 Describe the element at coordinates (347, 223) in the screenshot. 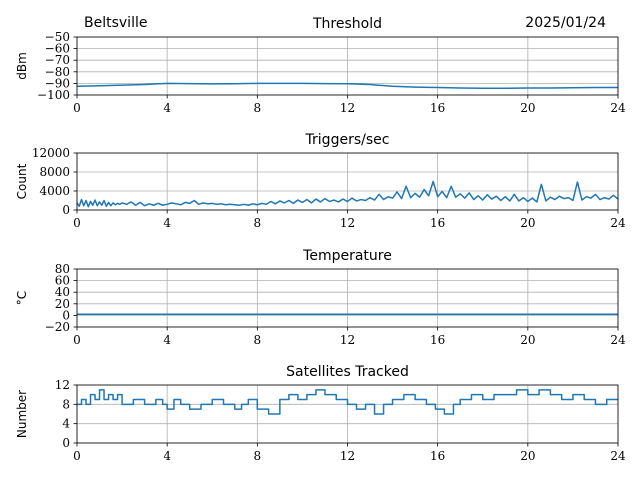

I see `triggers-x-tick-label: 12` at that location.